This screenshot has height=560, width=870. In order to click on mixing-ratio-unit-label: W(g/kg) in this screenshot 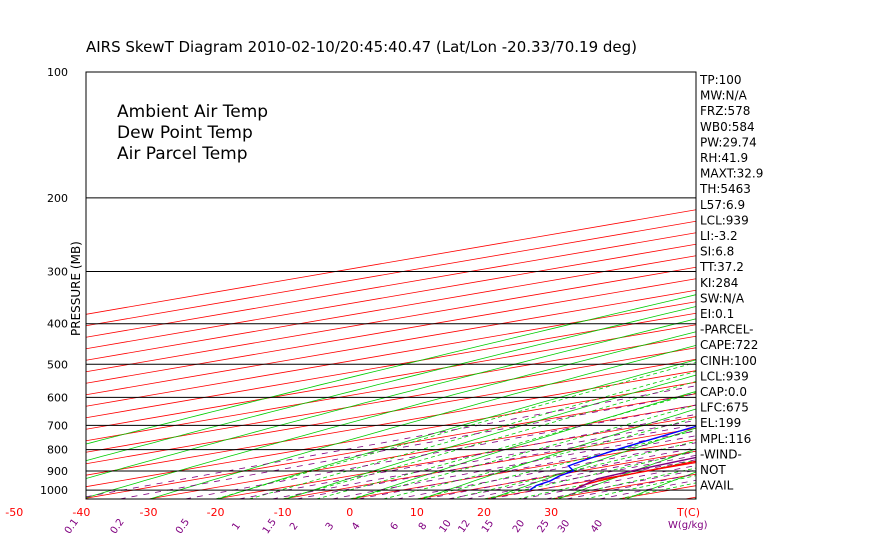, I will do `click(688, 525)`.